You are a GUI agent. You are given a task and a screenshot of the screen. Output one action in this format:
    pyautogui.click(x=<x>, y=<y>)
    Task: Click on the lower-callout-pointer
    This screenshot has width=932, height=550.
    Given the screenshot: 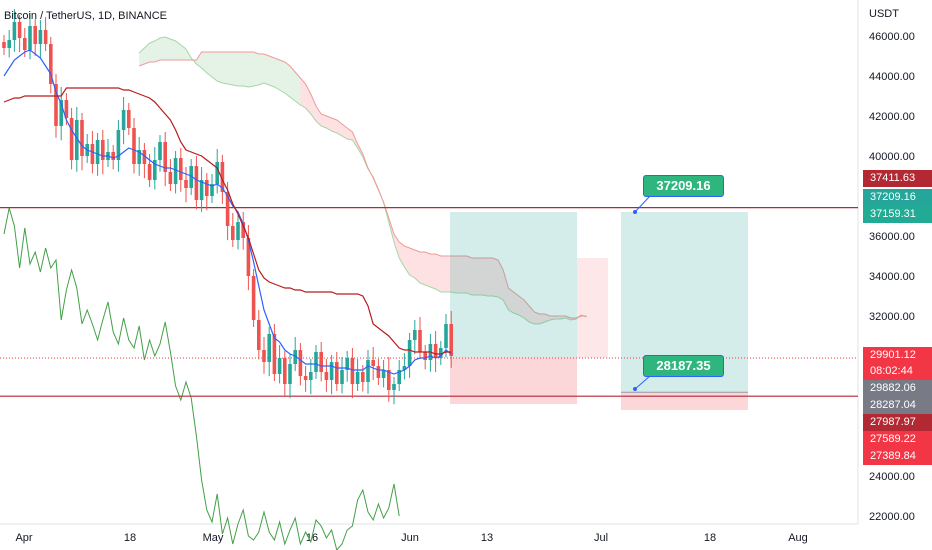 What is the action you would take?
    pyautogui.click(x=642, y=382)
    